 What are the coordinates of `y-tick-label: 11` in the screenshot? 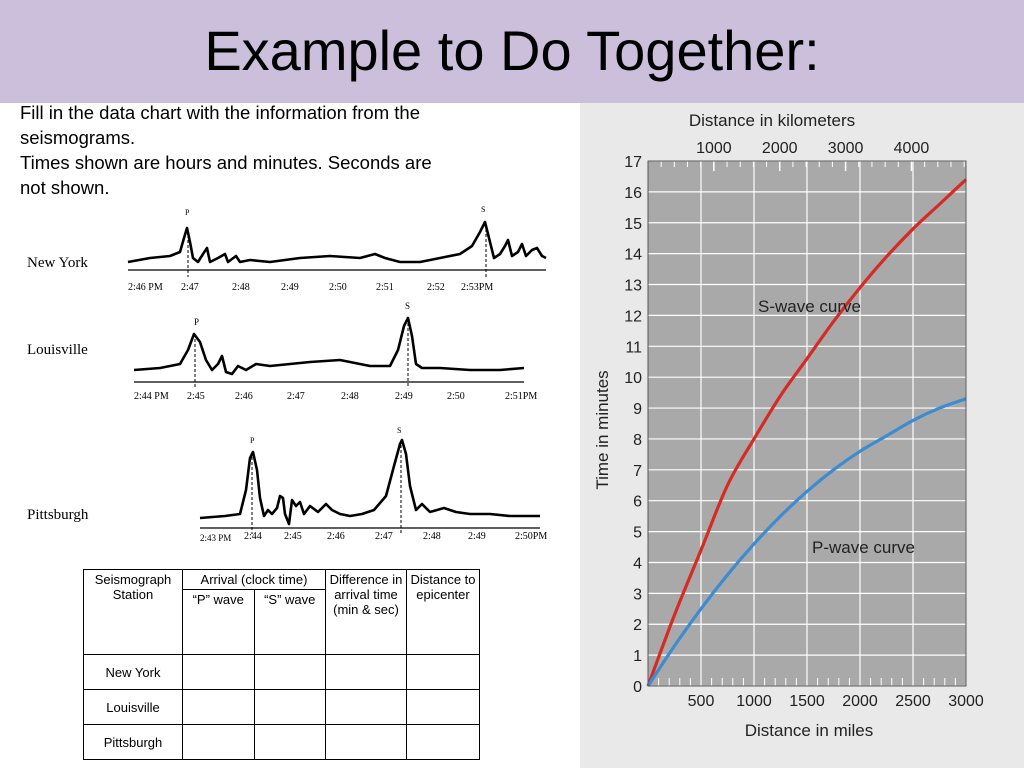 It's located at (633, 347).